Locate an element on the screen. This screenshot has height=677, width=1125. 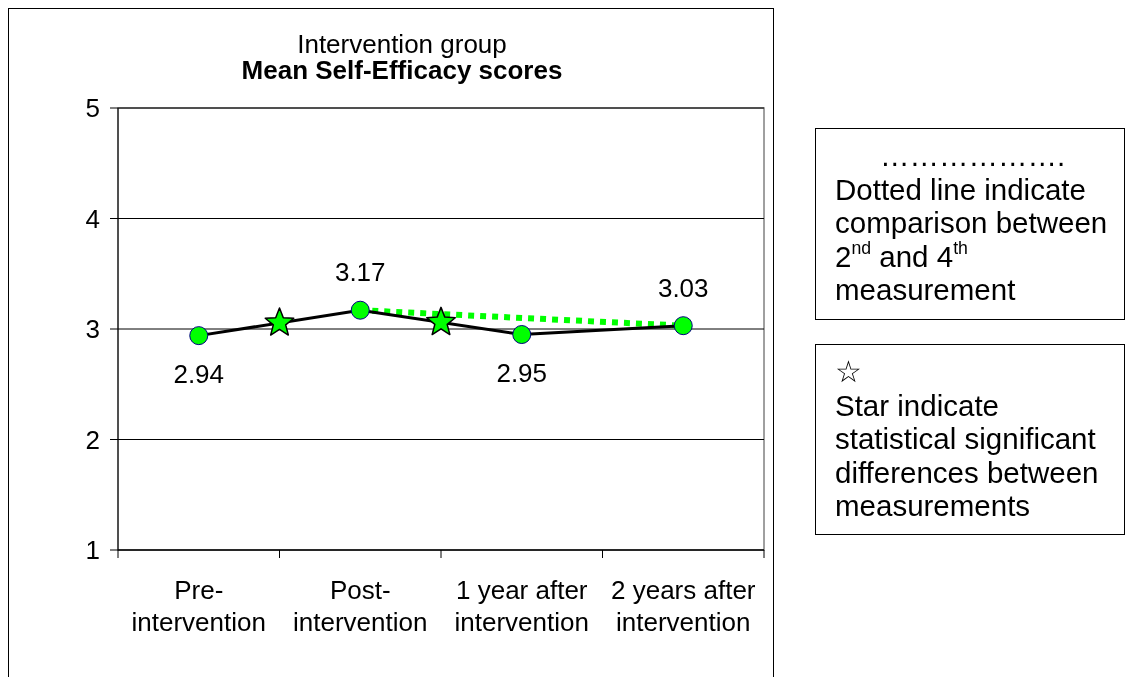
data-label: 3.03 is located at coordinates (683, 287).